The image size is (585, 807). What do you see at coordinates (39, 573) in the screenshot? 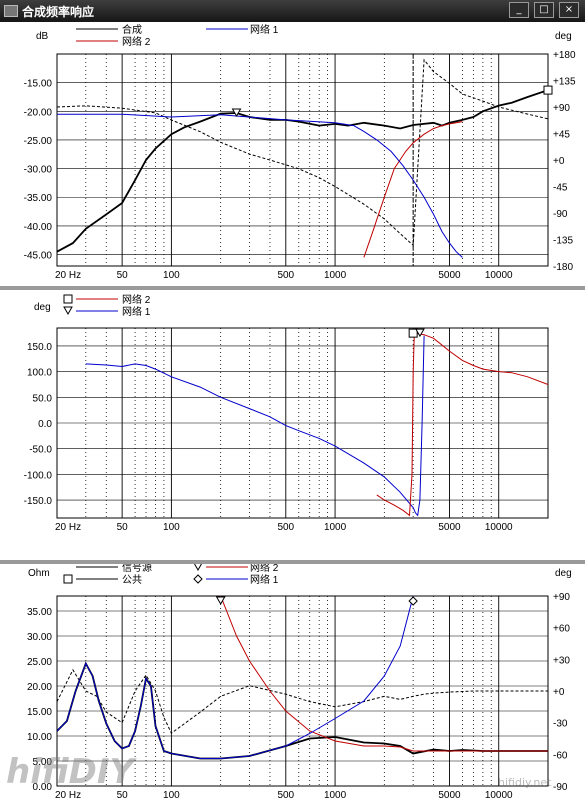
I see `y-axis-label: Ohm` at bounding box center [39, 573].